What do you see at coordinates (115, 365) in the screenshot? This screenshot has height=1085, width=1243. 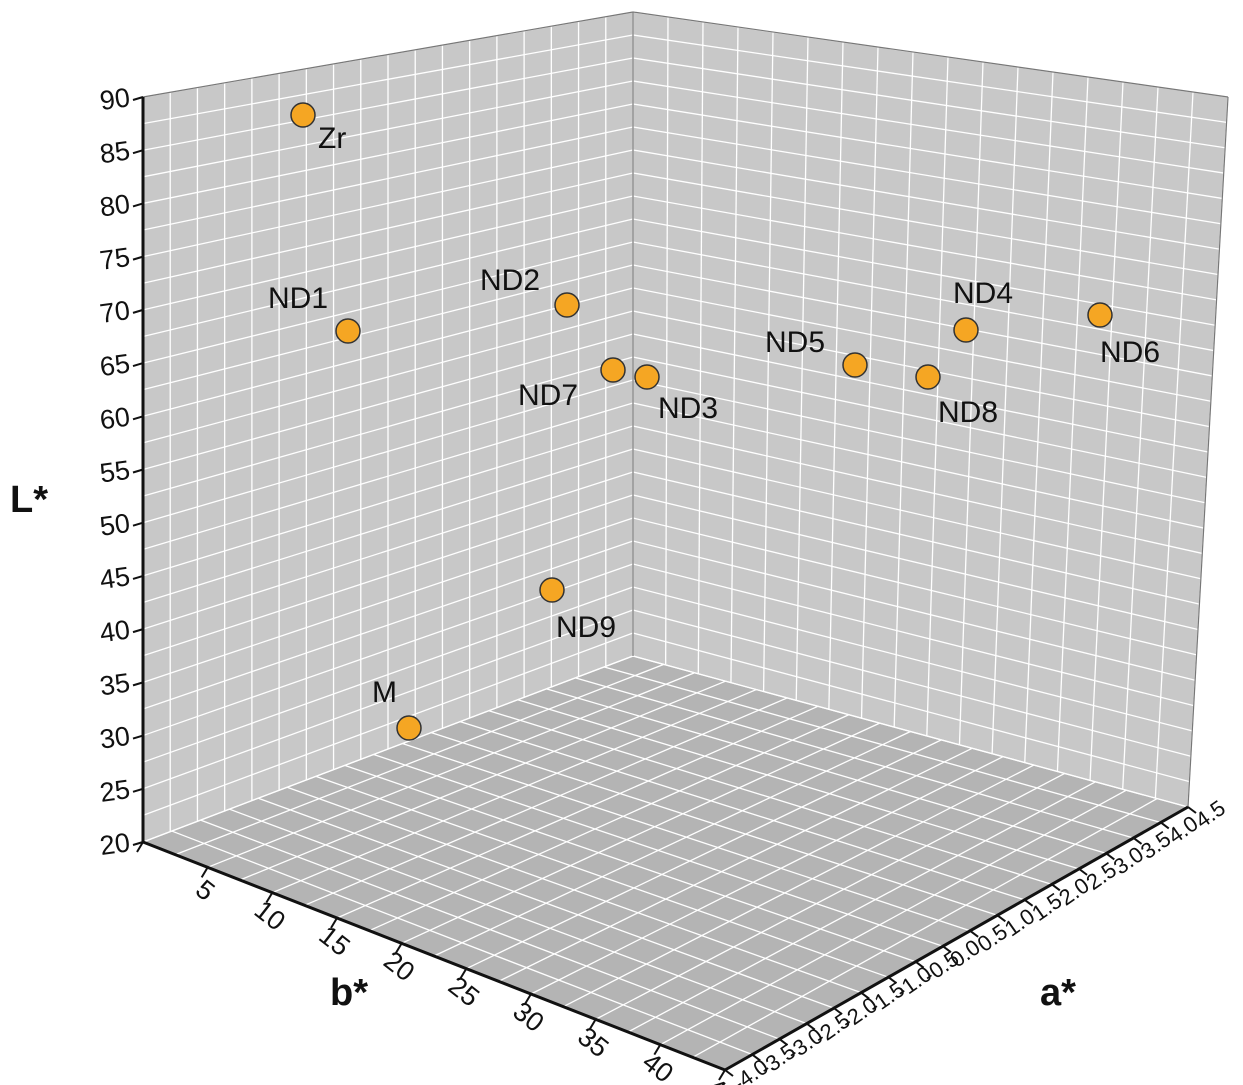 I see `z-tick-label: 65` at bounding box center [115, 365].